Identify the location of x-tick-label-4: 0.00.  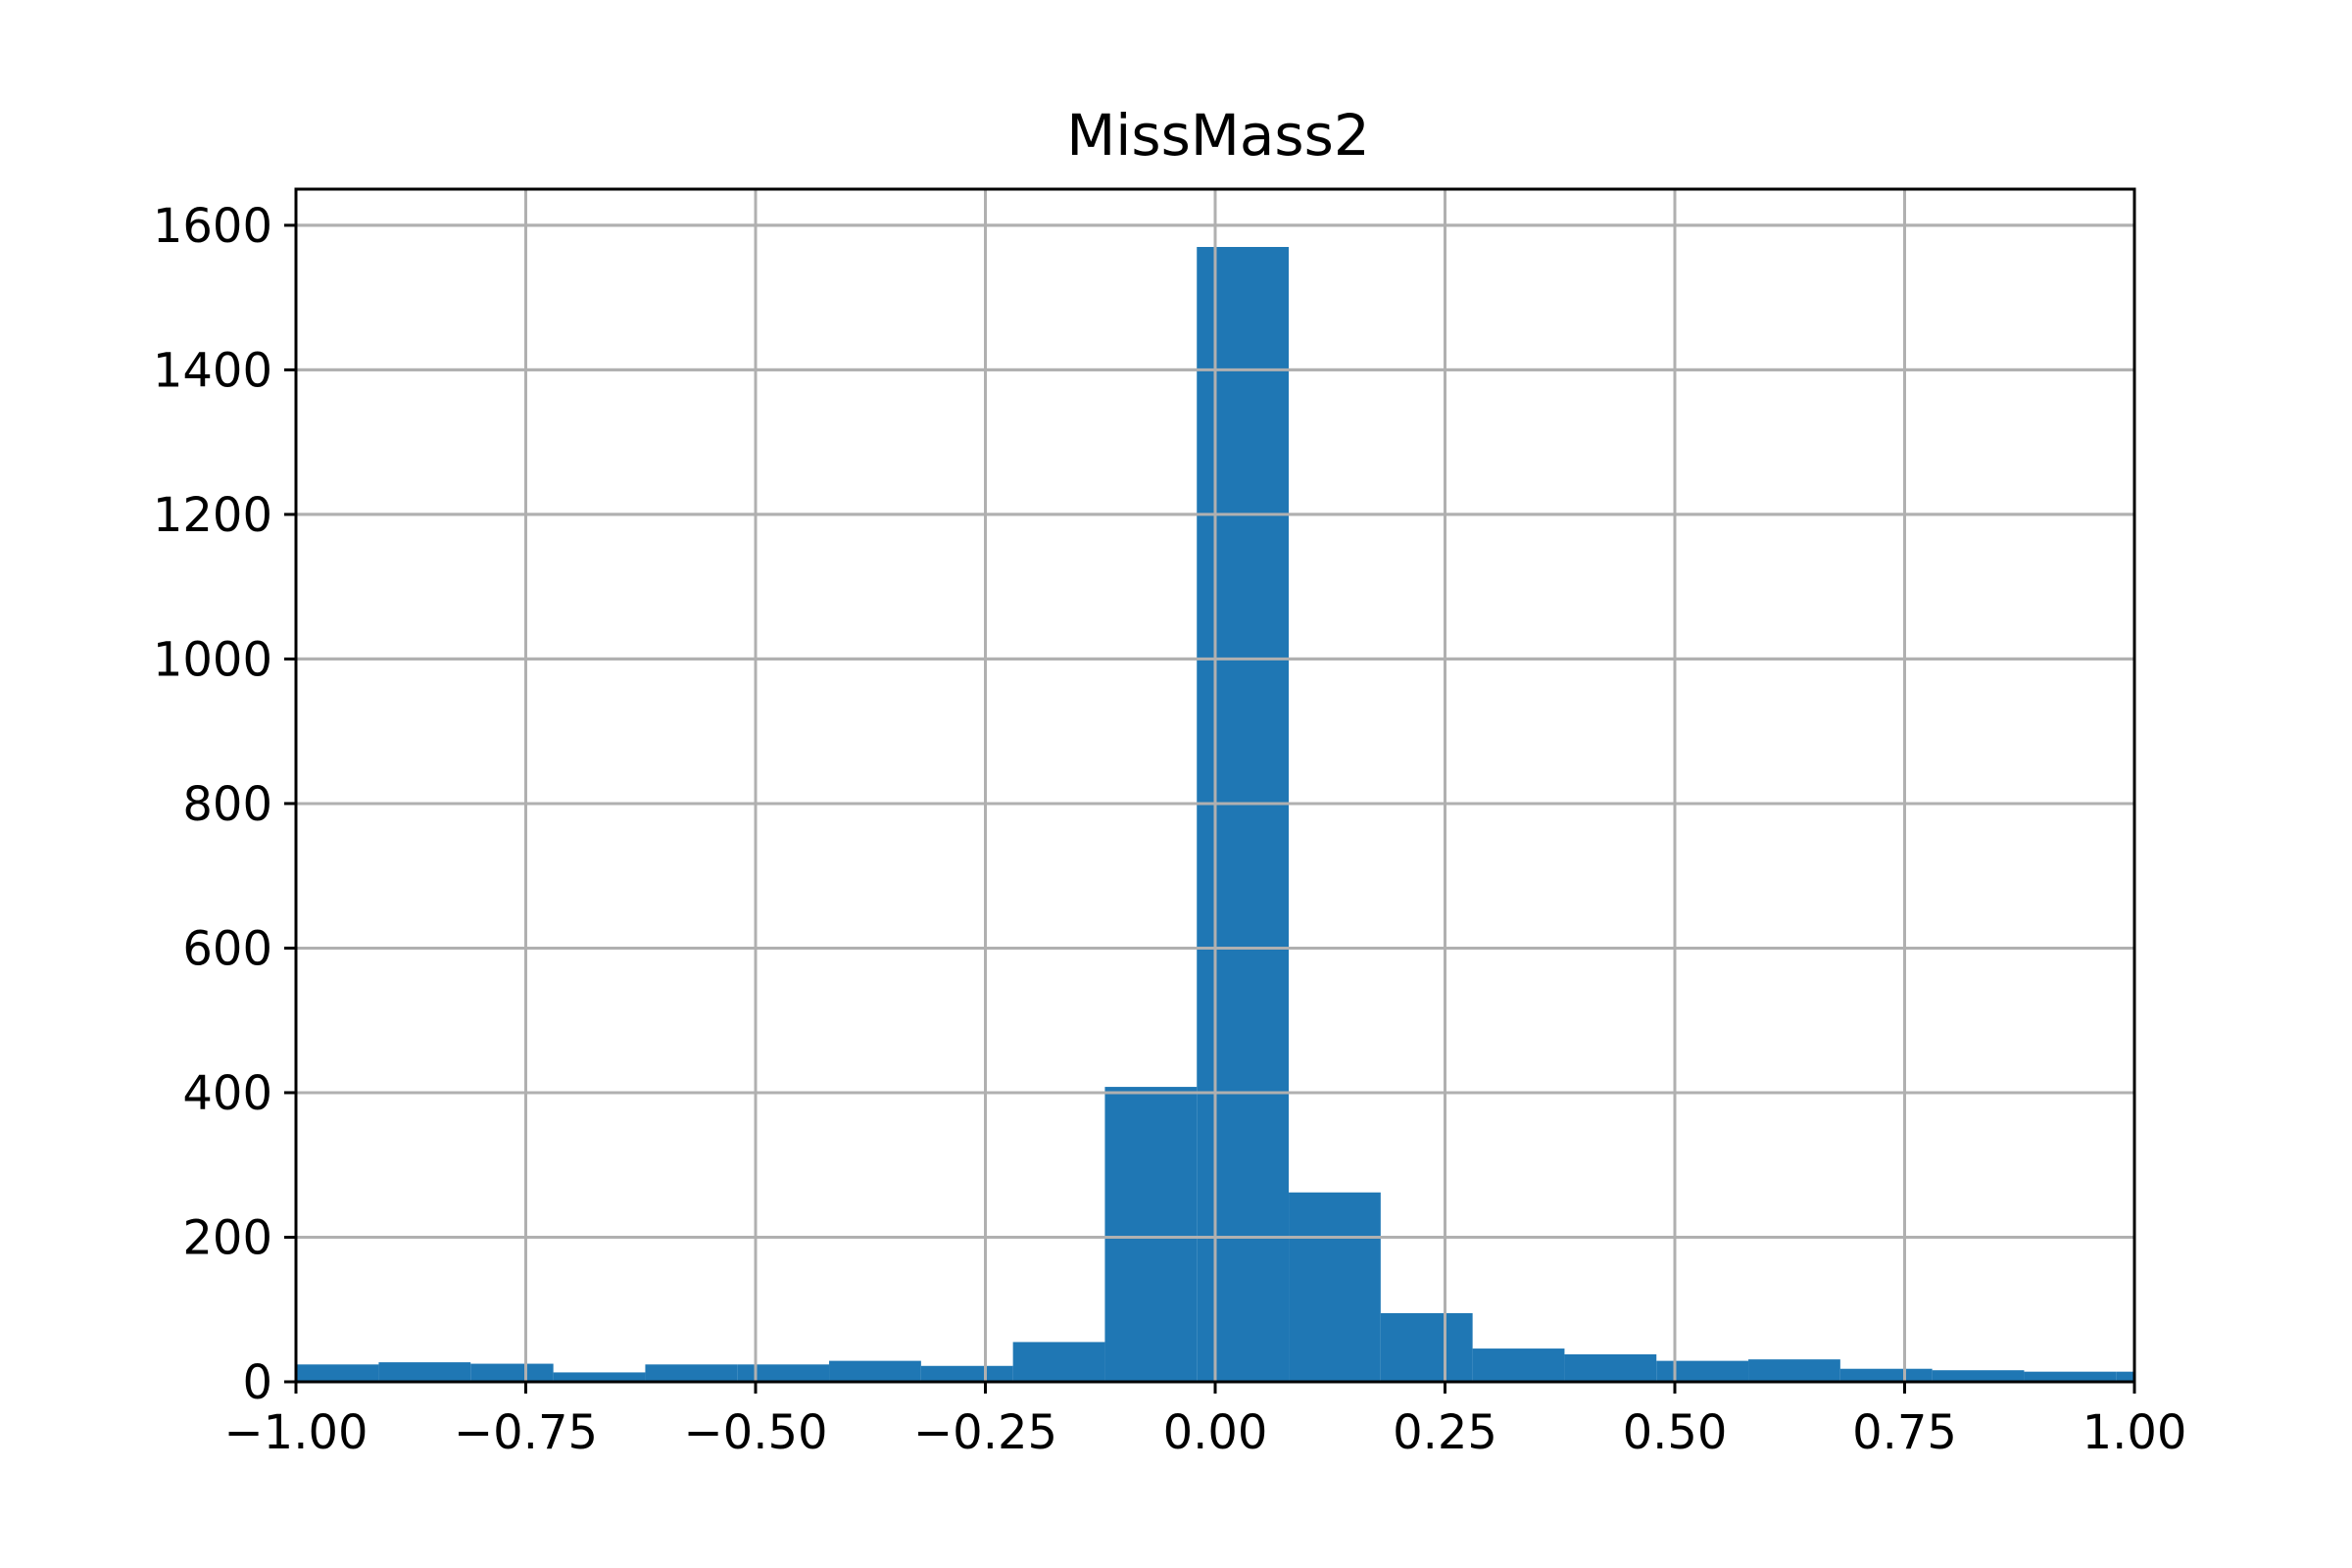
(1215, 1432).